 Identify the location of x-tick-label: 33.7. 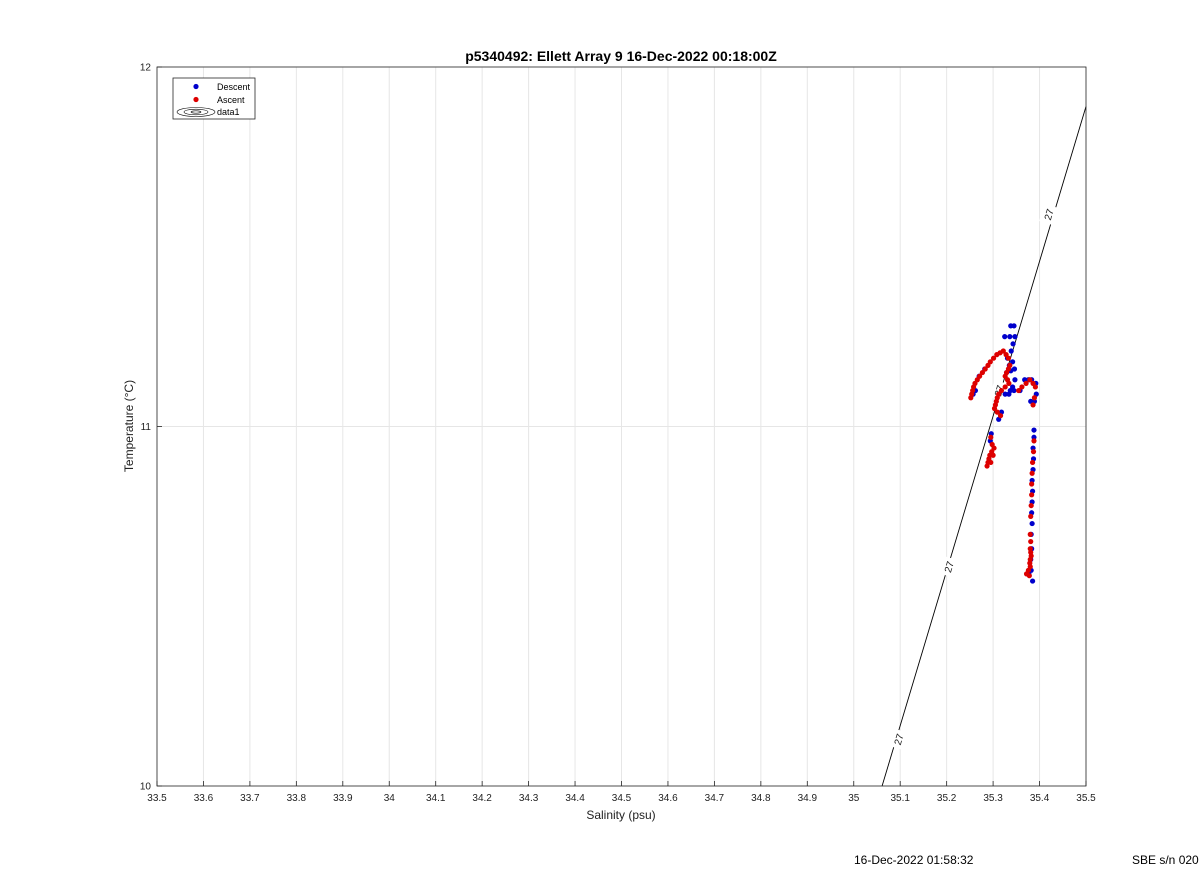
(250, 798).